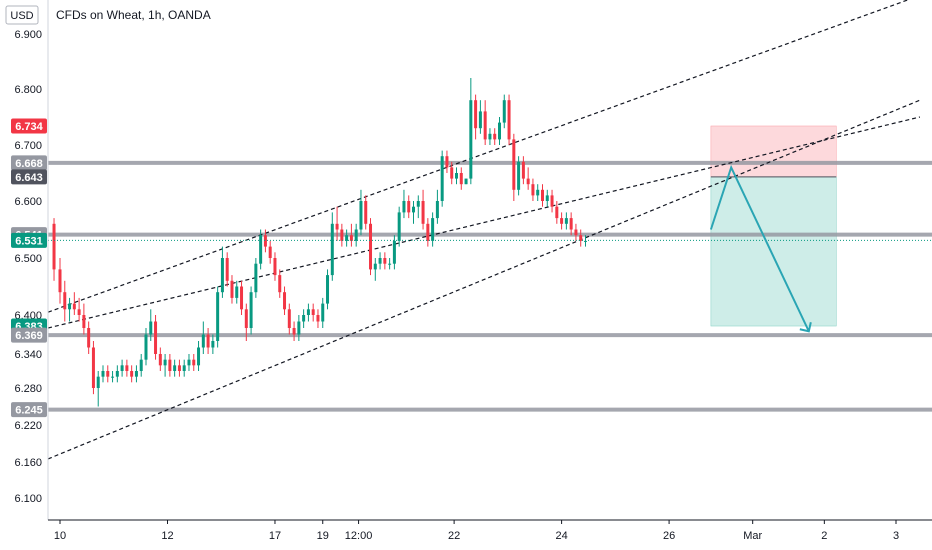 This screenshot has width=932, height=550. Describe the element at coordinates (896, 536) in the screenshot. I see `time-tick-label: 3` at that location.